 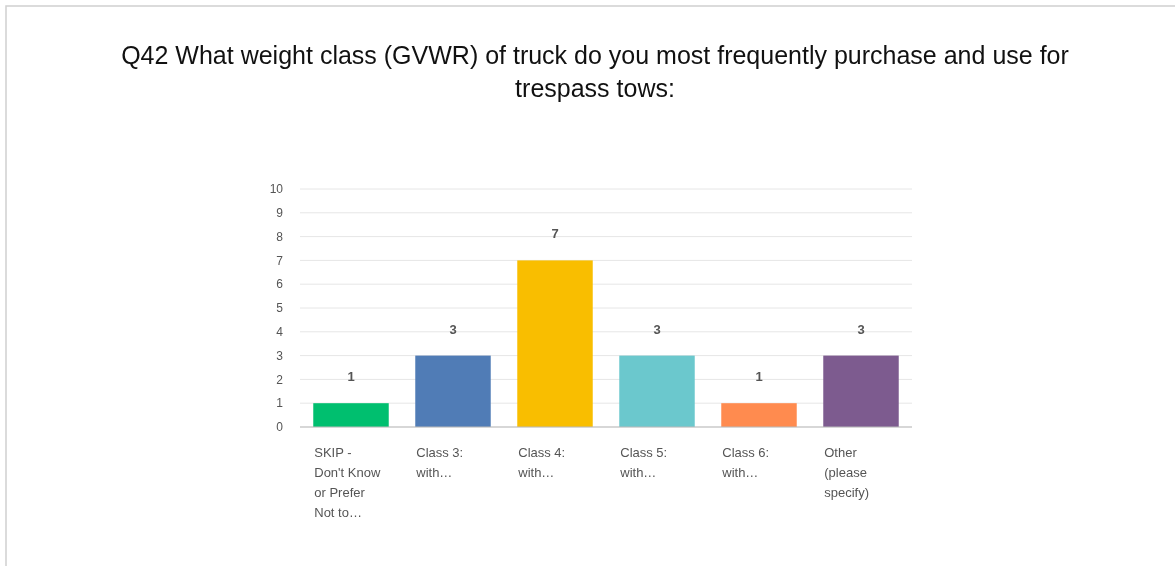 What do you see at coordinates (280, 284) in the screenshot?
I see `y-tick-label: 6` at bounding box center [280, 284].